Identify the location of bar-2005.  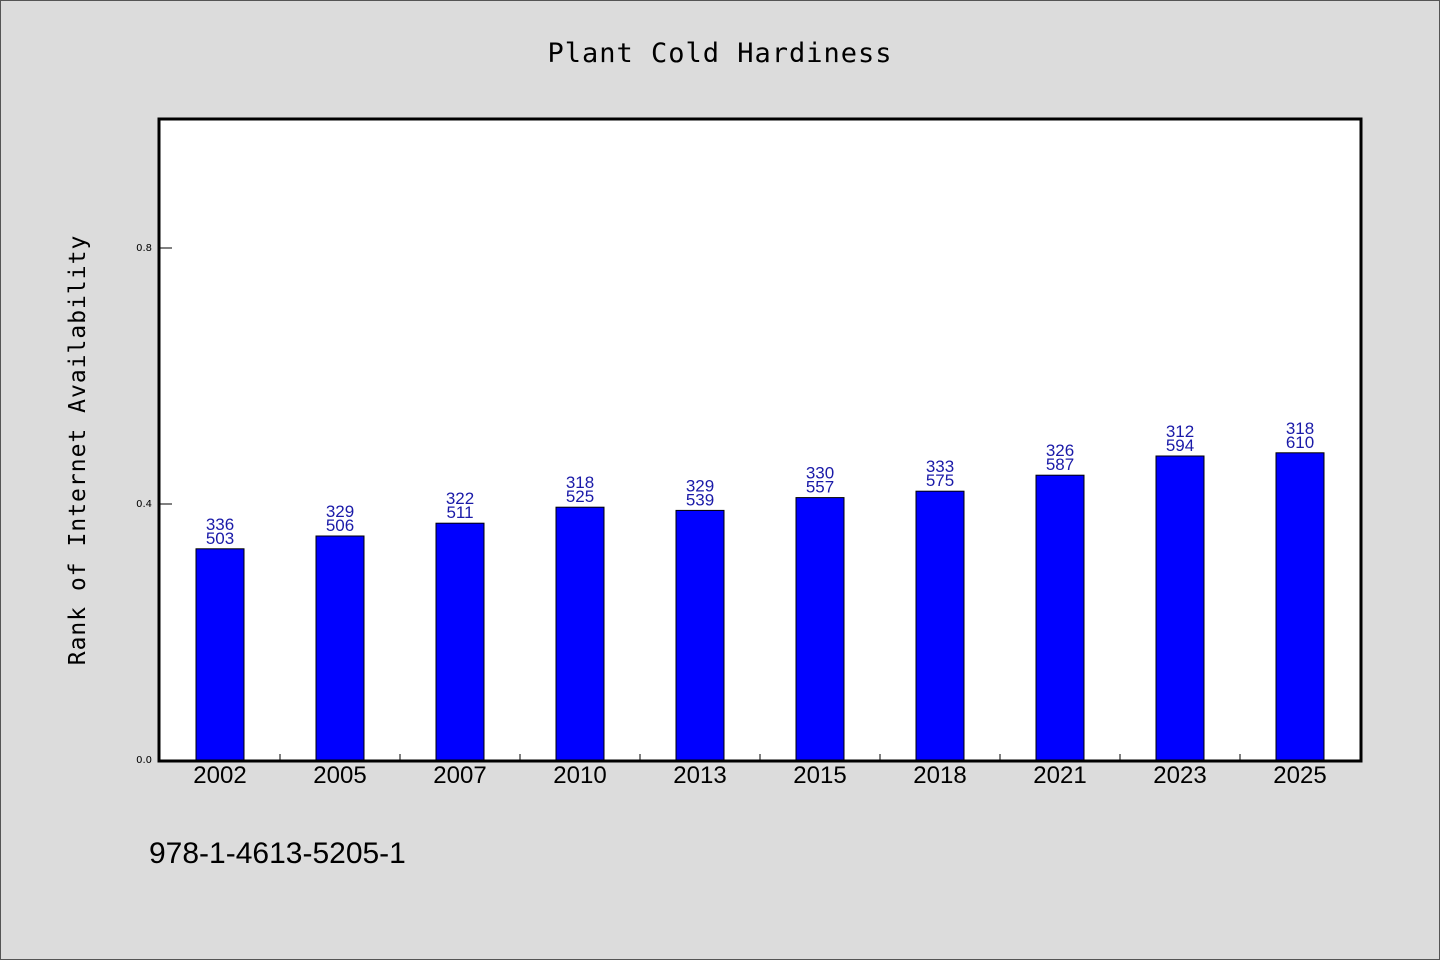
(340, 648).